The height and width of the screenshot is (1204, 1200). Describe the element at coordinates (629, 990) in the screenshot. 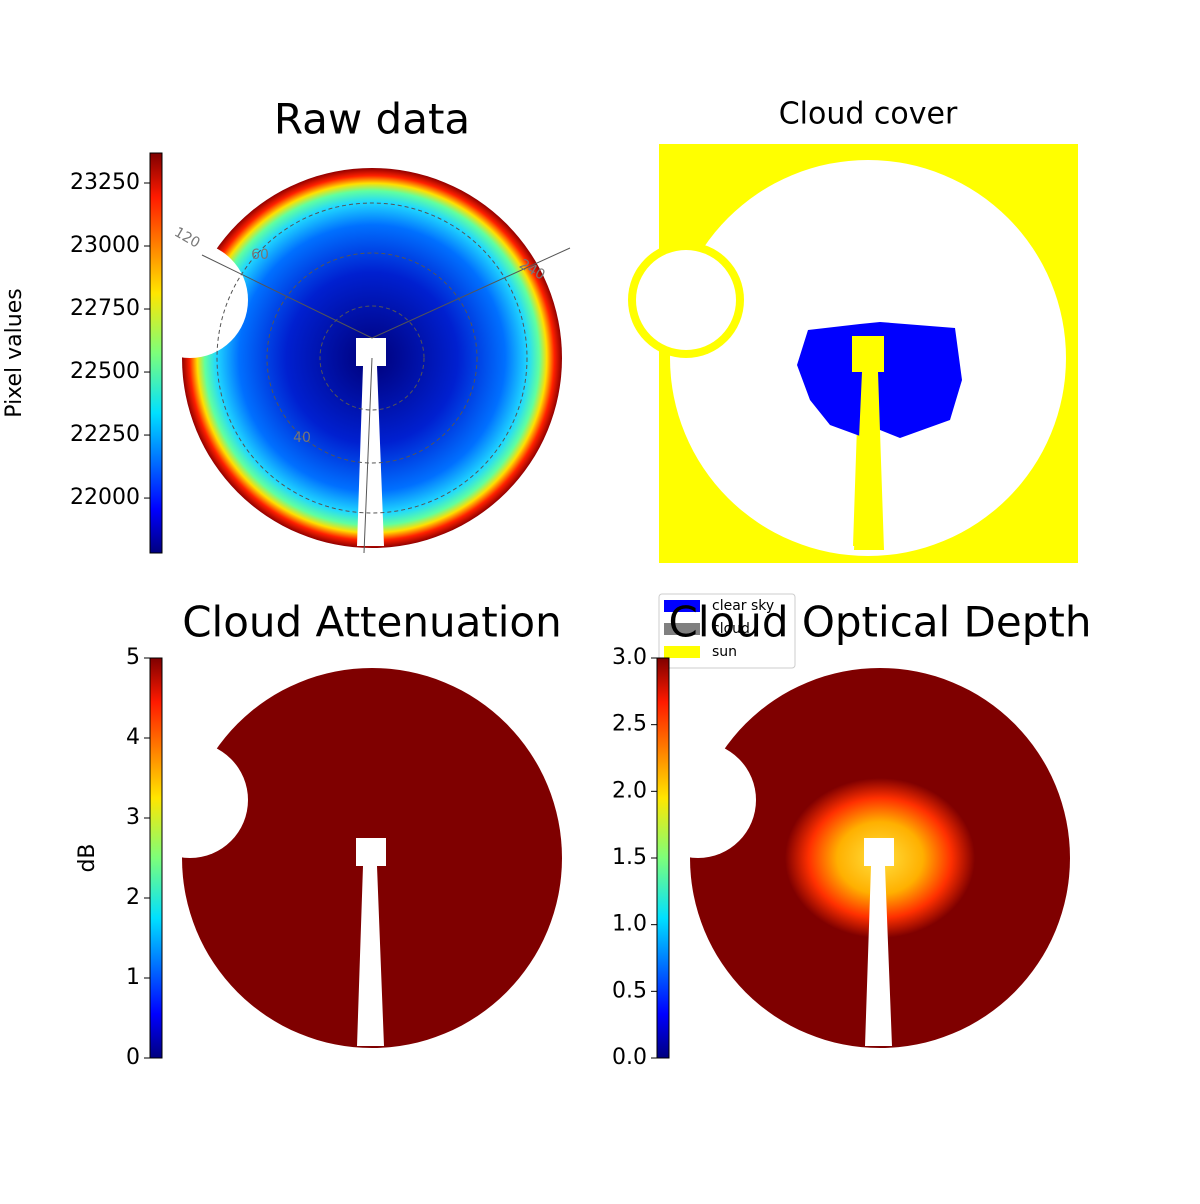

I see `colorbar-tick-label: 0.5` at that location.